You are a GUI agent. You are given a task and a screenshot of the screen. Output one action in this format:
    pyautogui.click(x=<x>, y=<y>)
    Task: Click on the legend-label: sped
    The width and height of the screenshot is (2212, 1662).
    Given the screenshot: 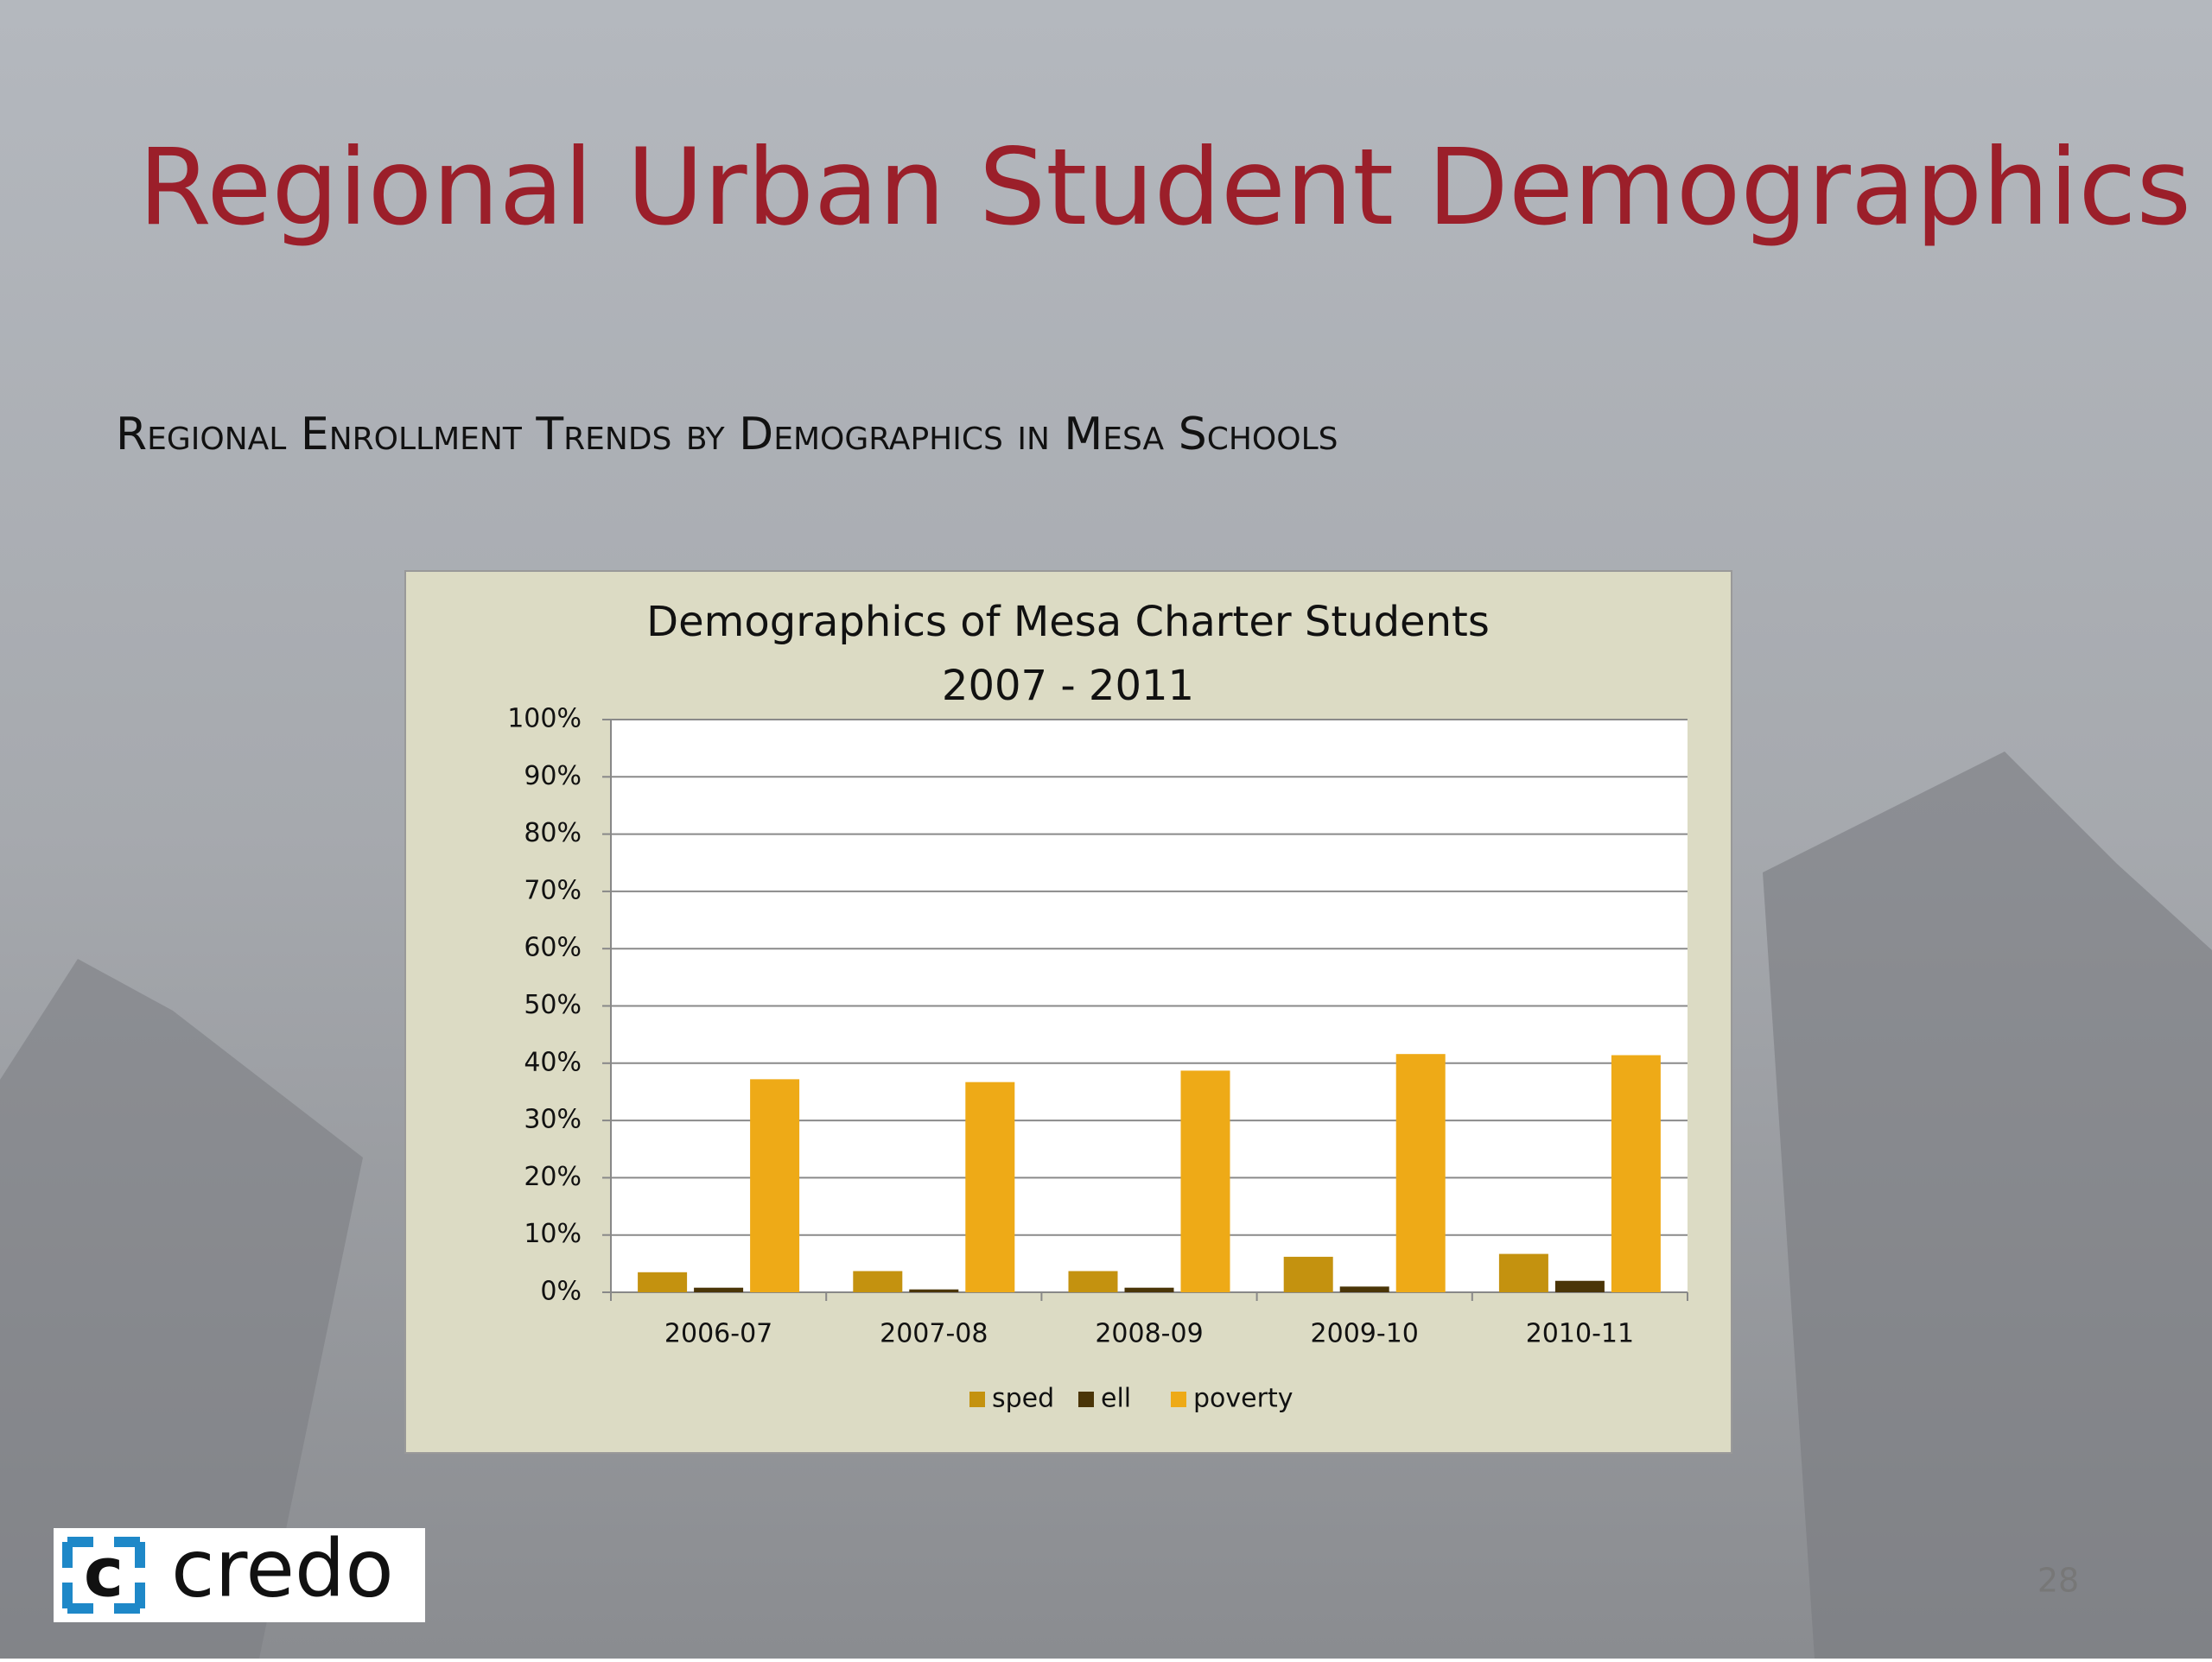 What is the action you would take?
    pyautogui.click(x=1023, y=1399)
    